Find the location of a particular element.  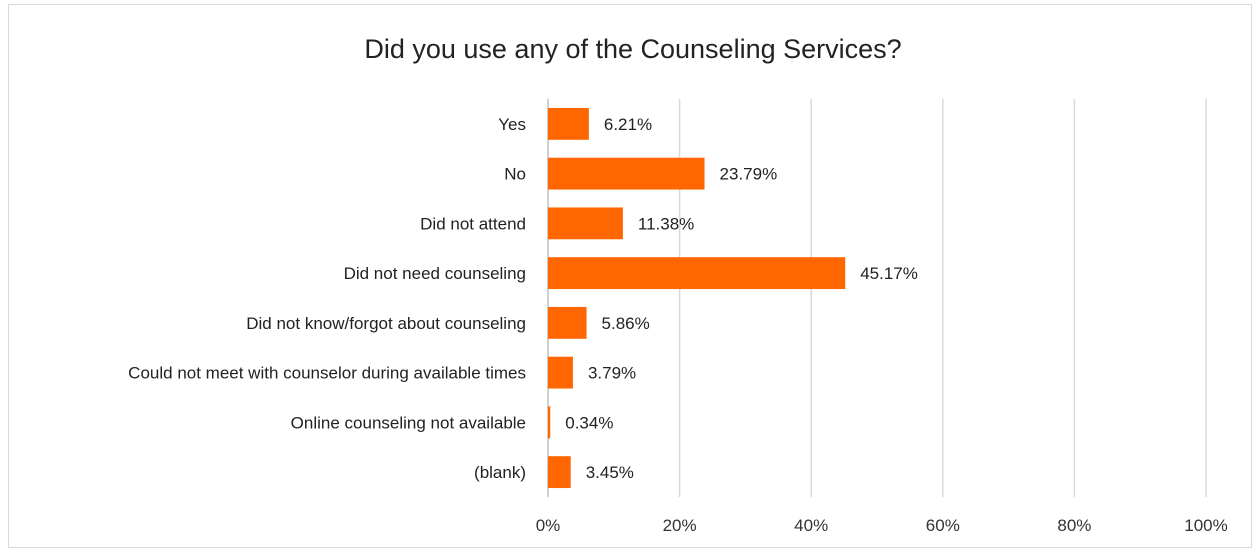

x-tick-label: 40% is located at coordinates (811, 525).